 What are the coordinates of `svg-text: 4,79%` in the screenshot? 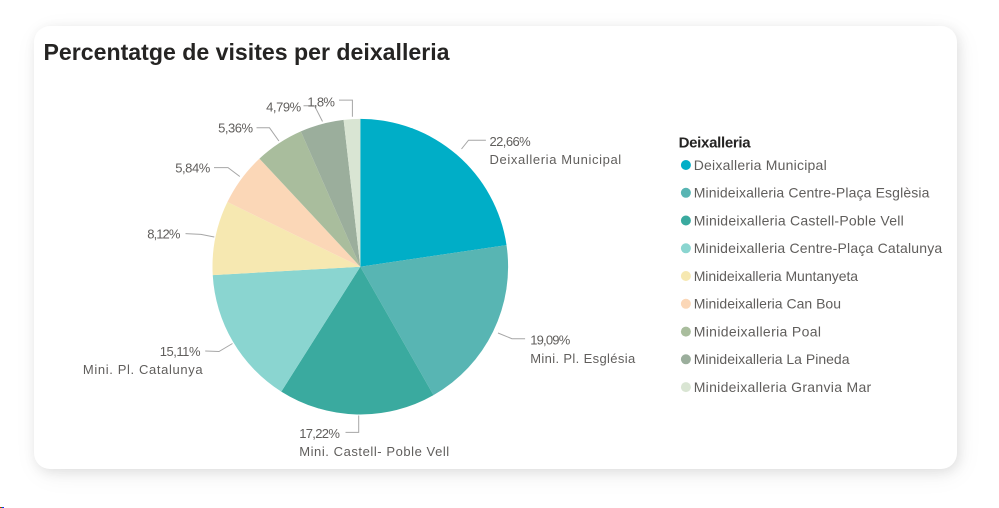 It's located at (284, 107).